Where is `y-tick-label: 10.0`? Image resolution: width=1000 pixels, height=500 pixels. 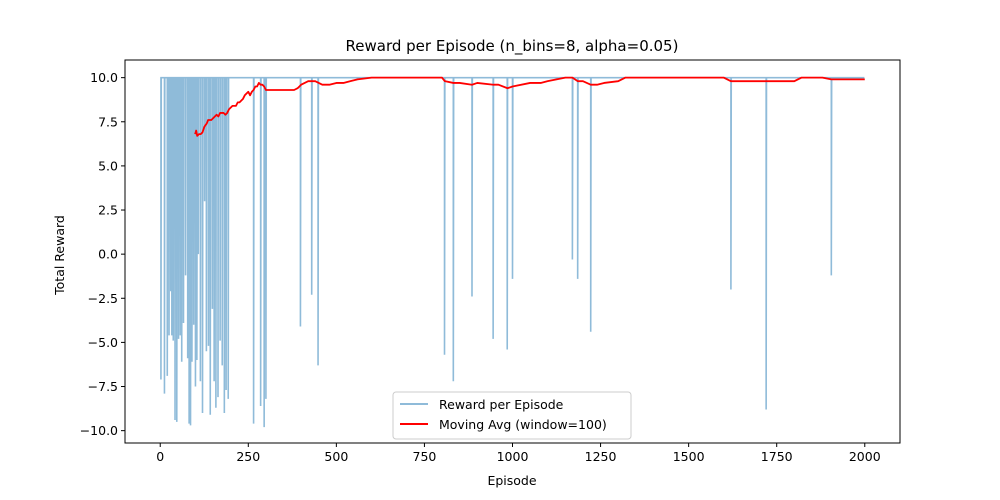
y-tick-label: 10.0 is located at coordinates (104, 77).